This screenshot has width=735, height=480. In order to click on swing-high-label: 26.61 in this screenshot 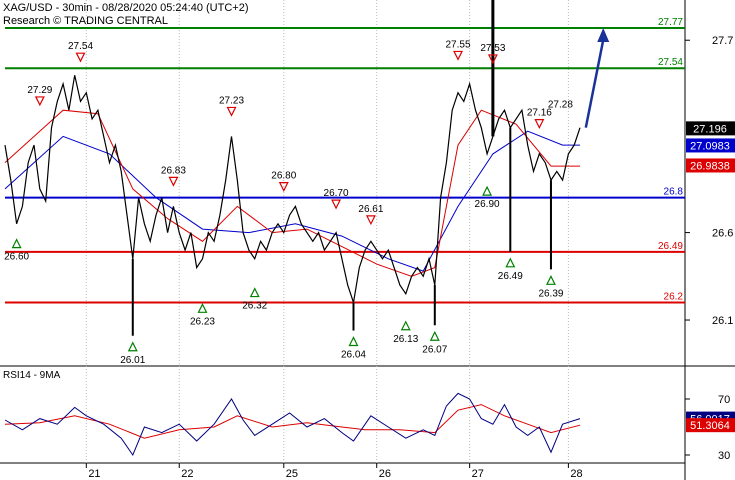, I will do `click(370, 209)`.